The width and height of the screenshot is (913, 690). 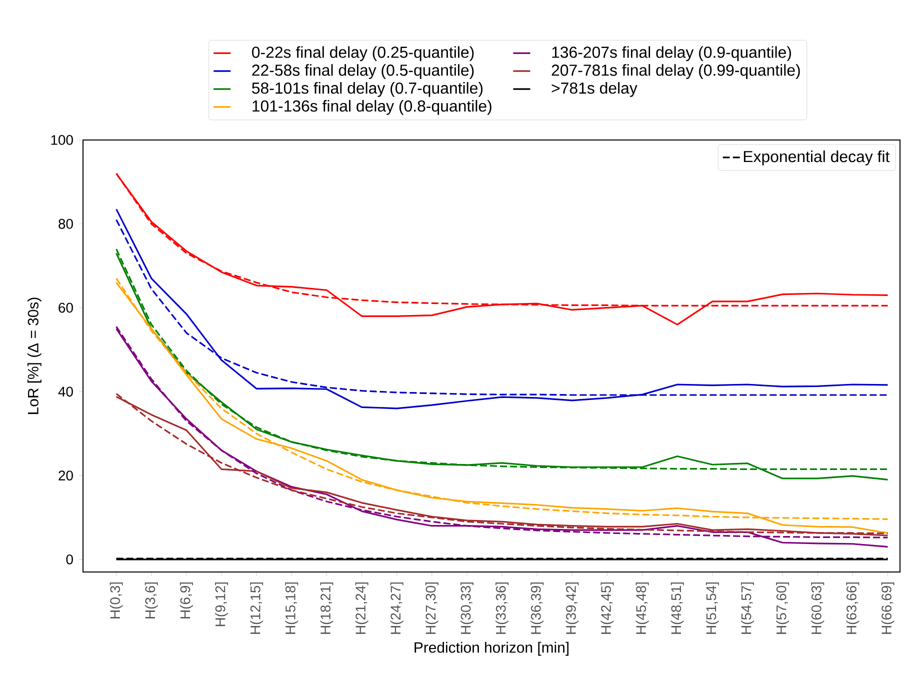 What do you see at coordinates (221, 604) in the screenshot?
I see `x-tick-label: H(9,12]` at bounding box center [221, 604].